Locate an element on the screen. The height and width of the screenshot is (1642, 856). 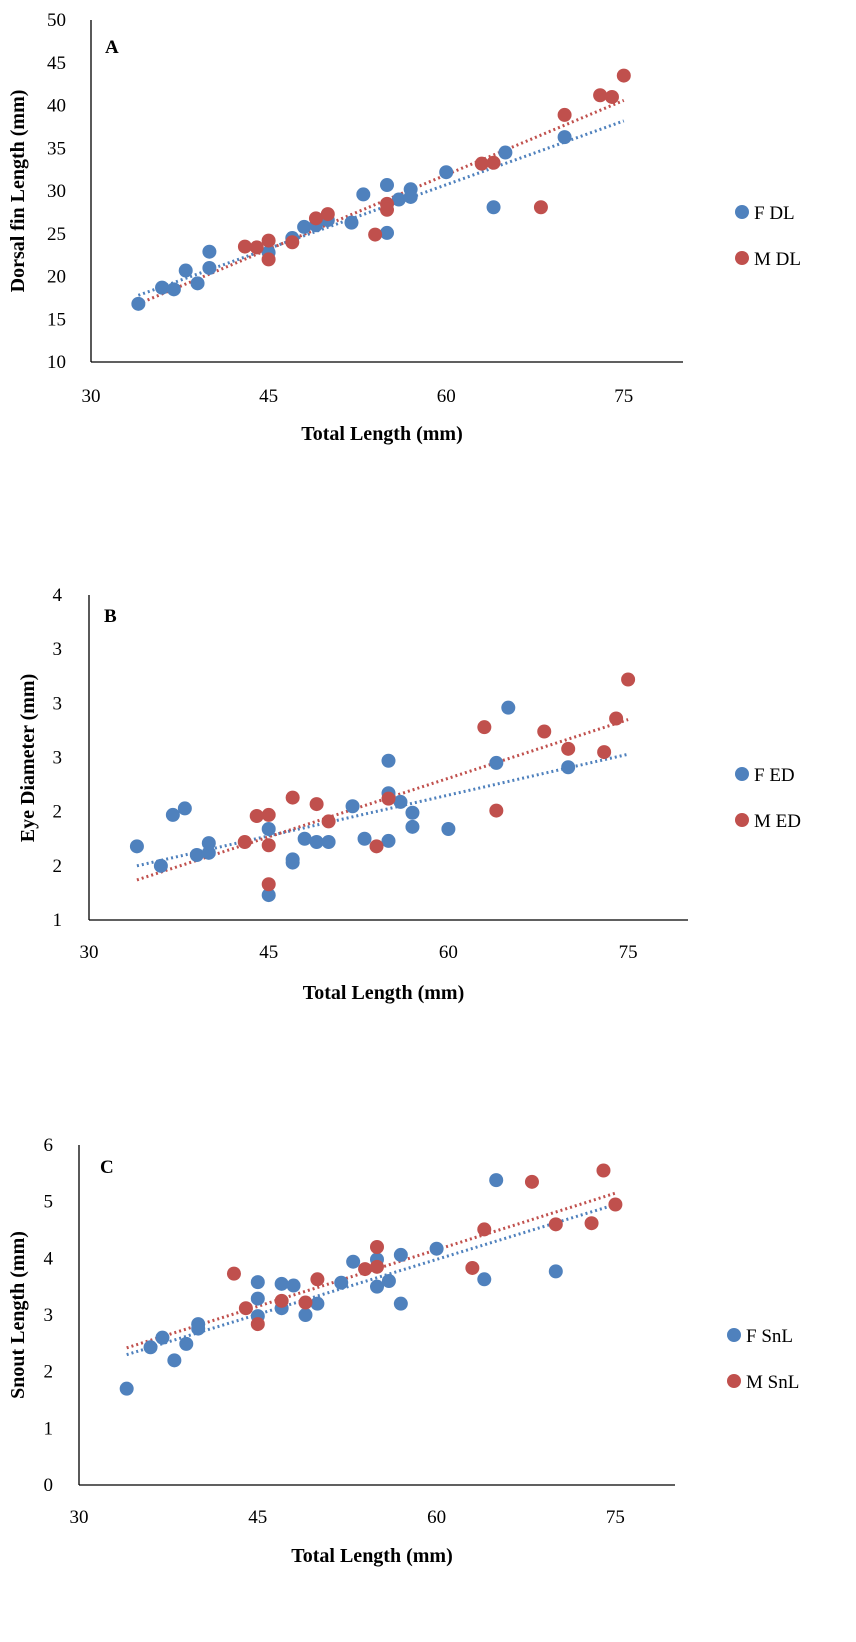
y-tick-label: 0 is located at coordinates (49, 1485).